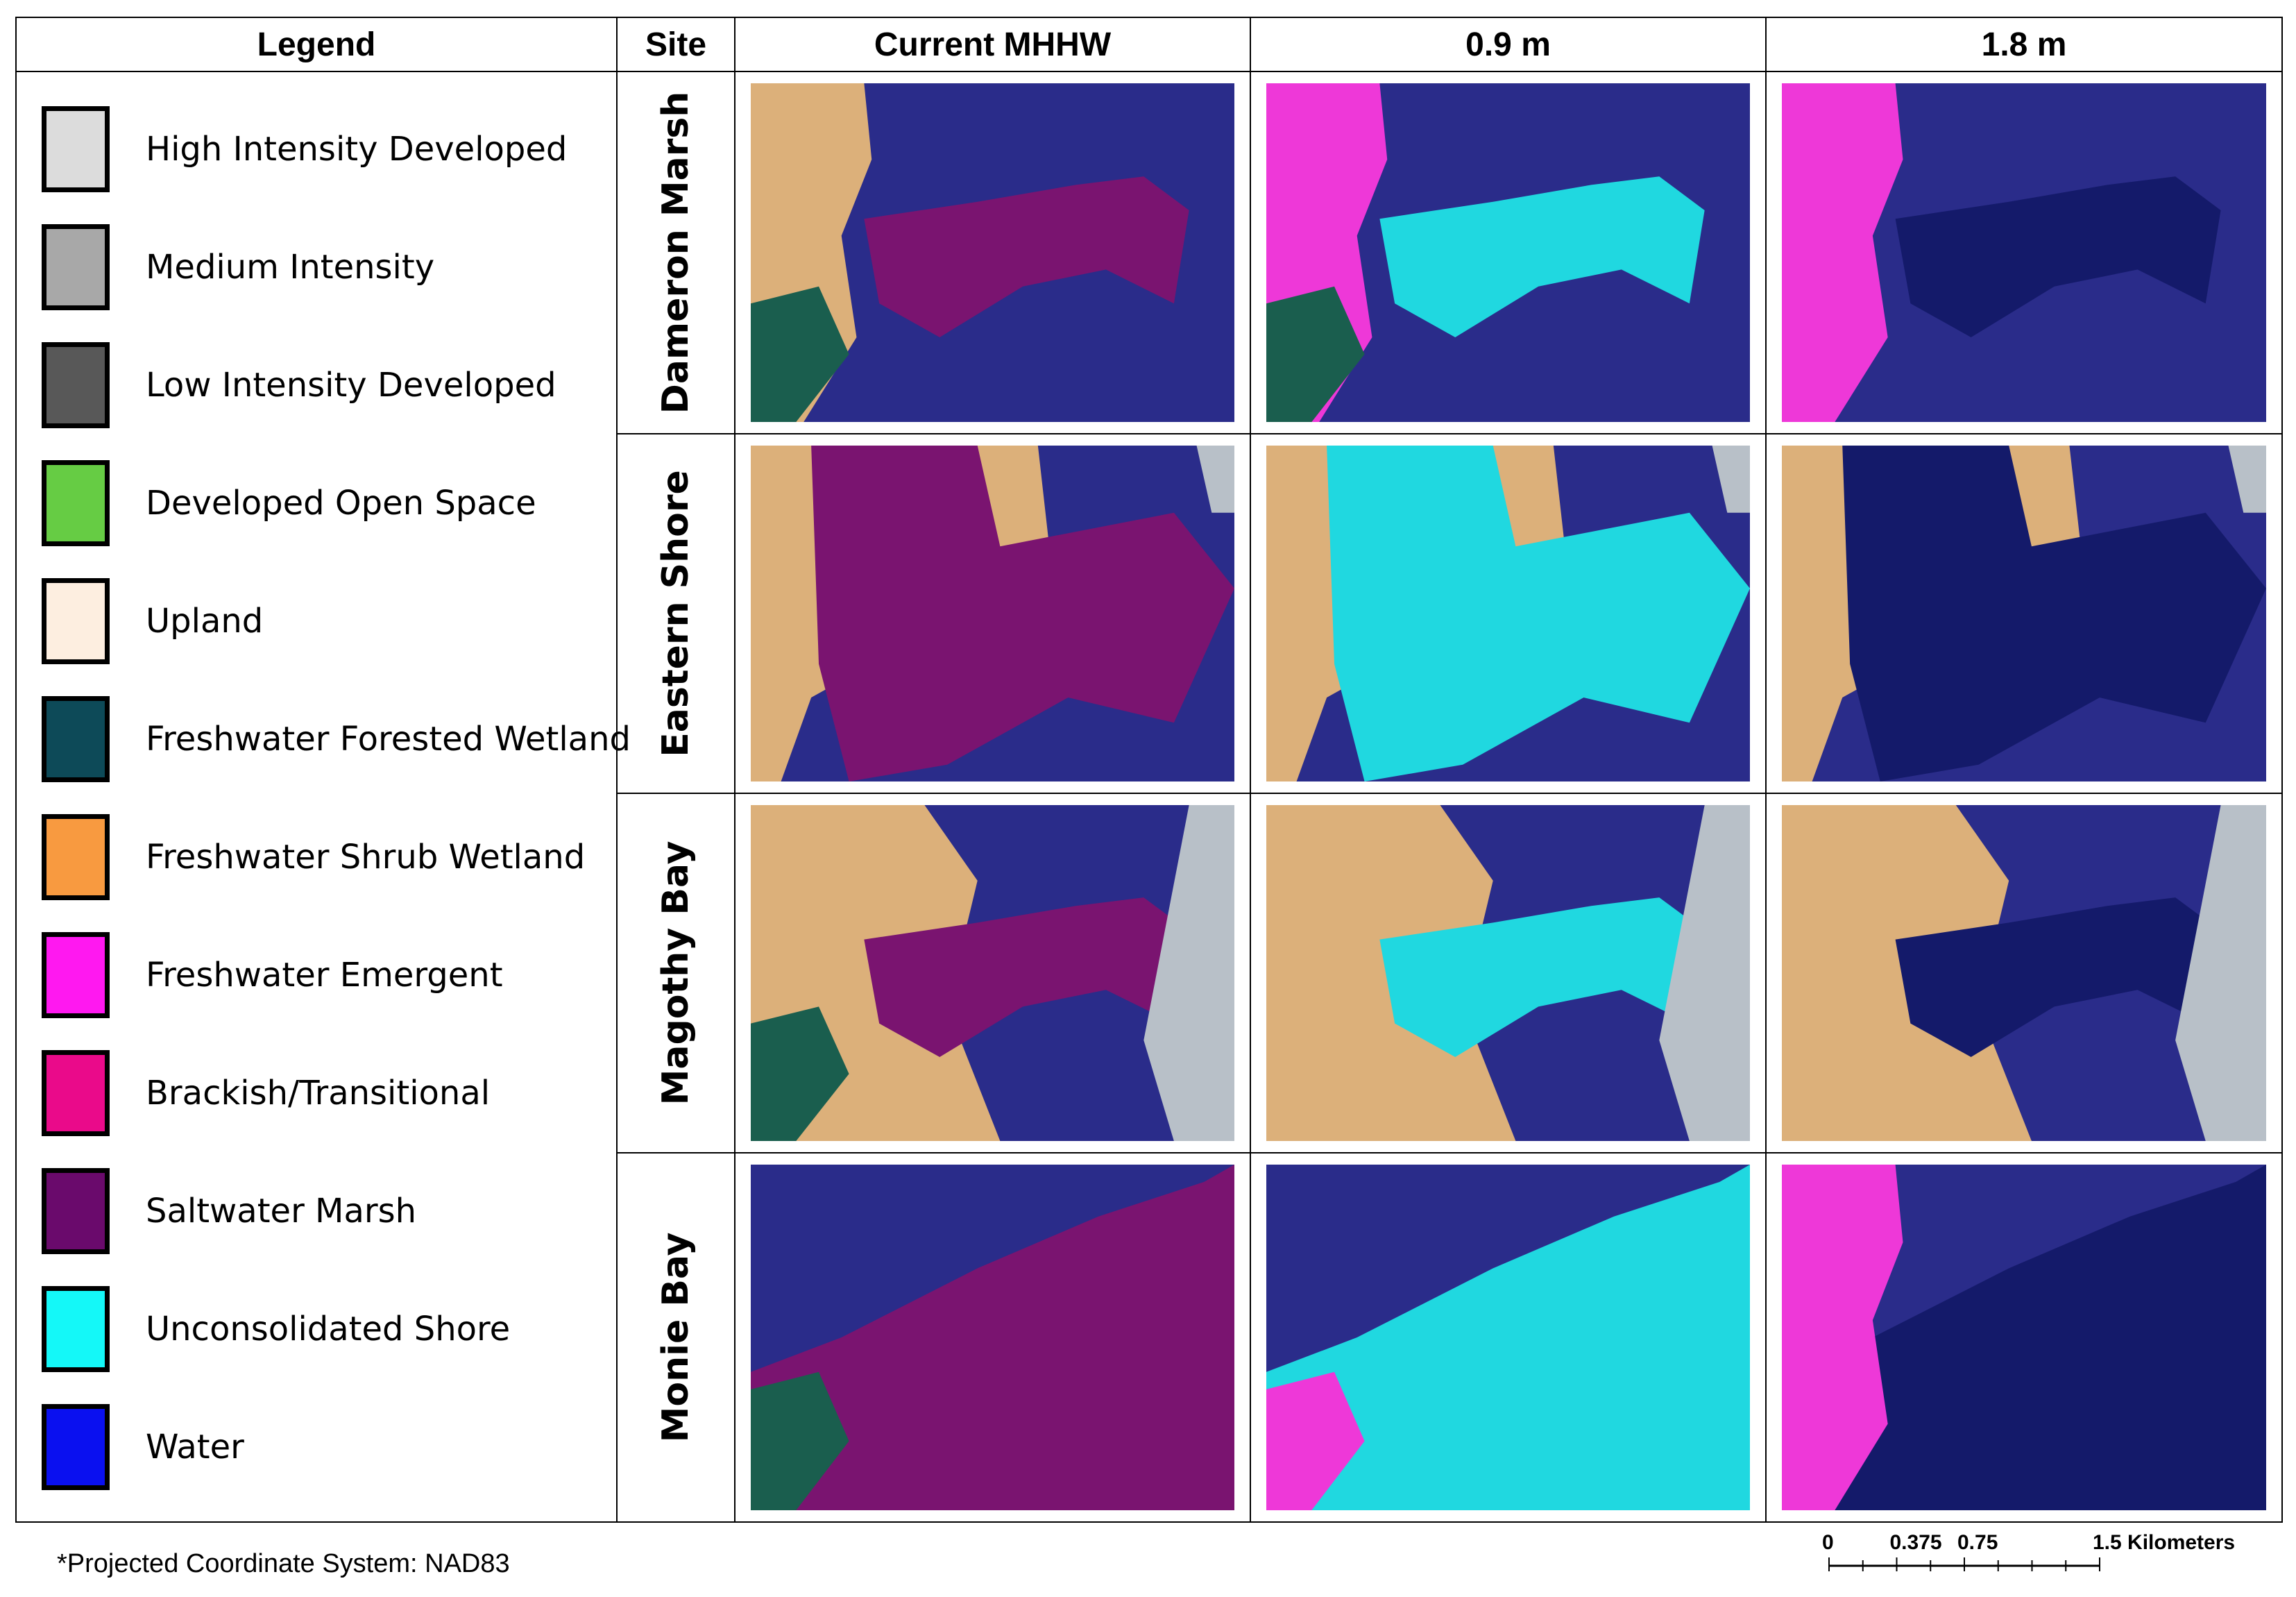 Image resolution: width=2296 pixels, height=1597 pixels. I want to click on legend-label: Unconsolidated Shore, so click(328, 1329).